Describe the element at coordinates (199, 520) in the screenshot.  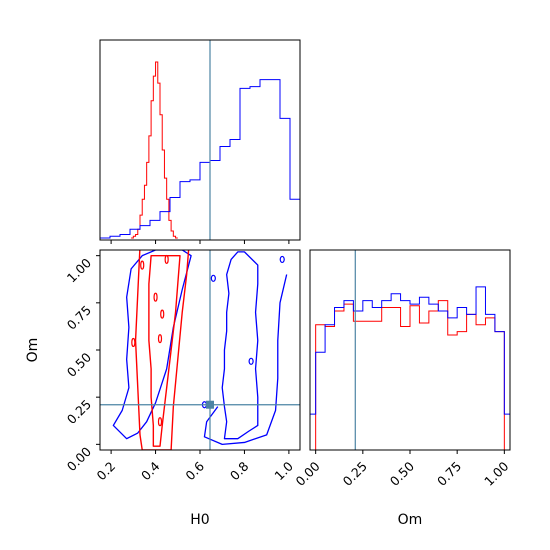
I see `x-axis-label-h0: H0` at that location.